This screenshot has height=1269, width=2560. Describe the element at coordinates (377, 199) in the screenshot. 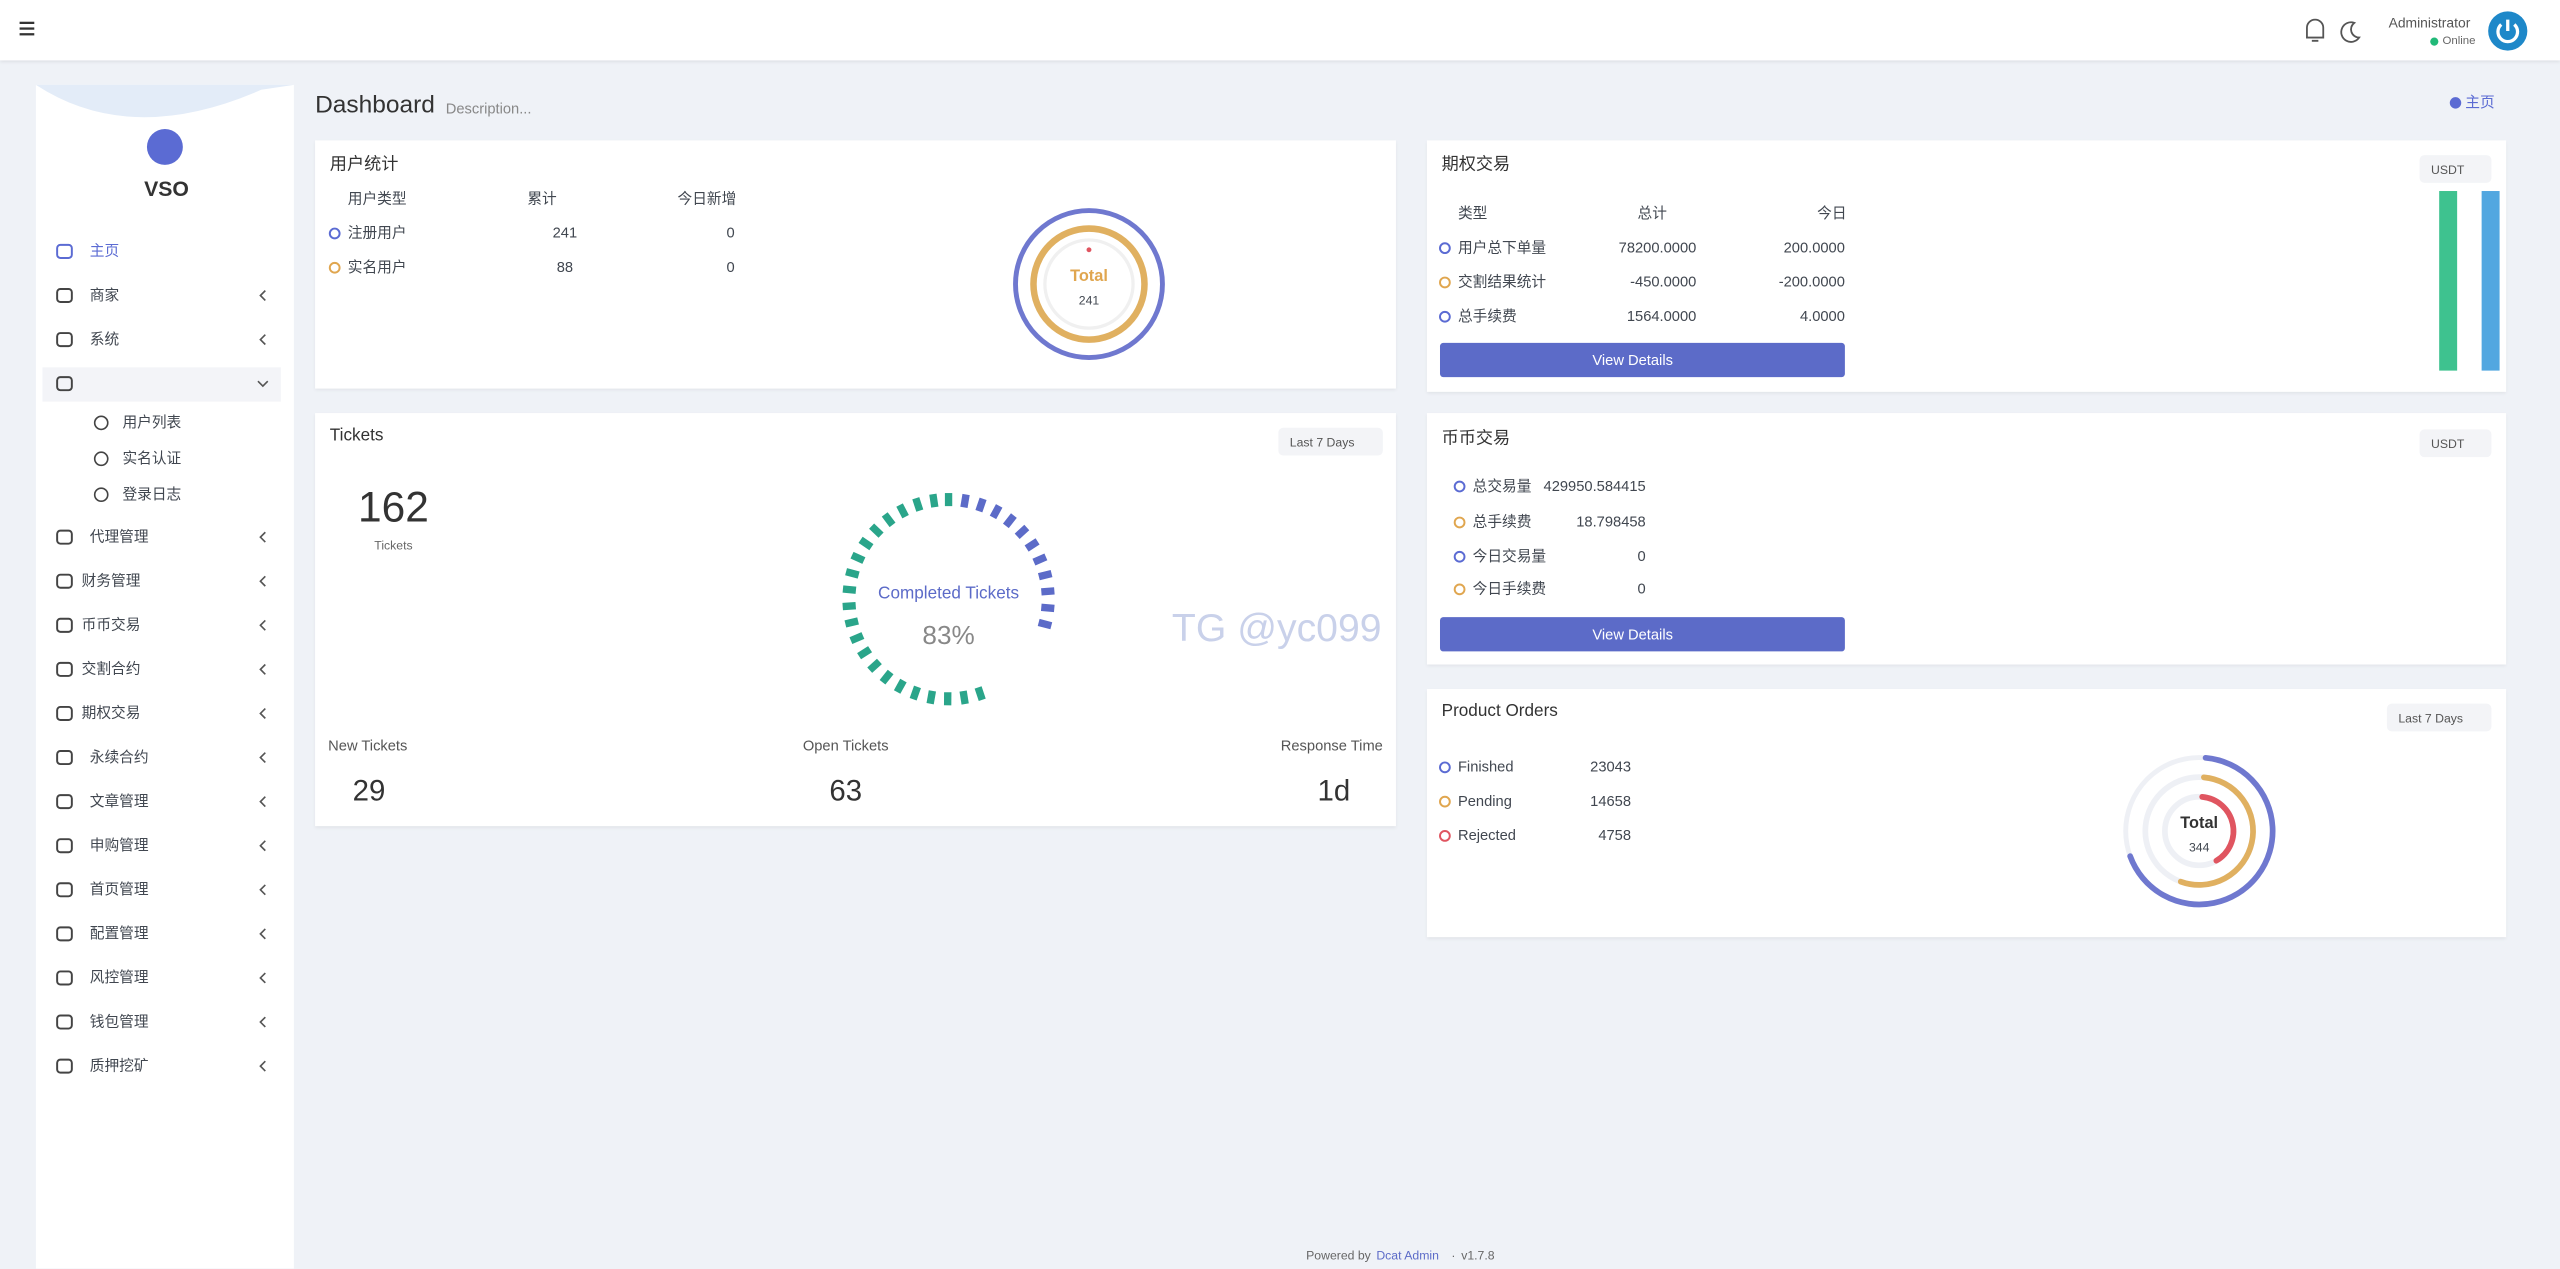

I see `table-header: 用户类型` at that location.